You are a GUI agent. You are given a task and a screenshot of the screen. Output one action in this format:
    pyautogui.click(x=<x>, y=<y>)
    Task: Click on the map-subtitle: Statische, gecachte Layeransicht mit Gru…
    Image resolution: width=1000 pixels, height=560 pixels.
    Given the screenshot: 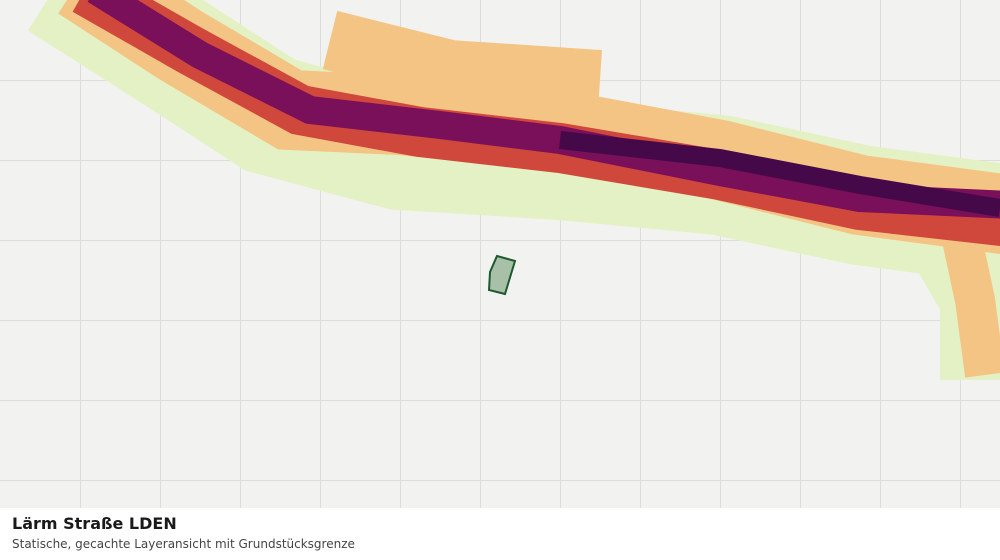 What is the action you would take?
    pyautogui.click(x=183, y=544)
    